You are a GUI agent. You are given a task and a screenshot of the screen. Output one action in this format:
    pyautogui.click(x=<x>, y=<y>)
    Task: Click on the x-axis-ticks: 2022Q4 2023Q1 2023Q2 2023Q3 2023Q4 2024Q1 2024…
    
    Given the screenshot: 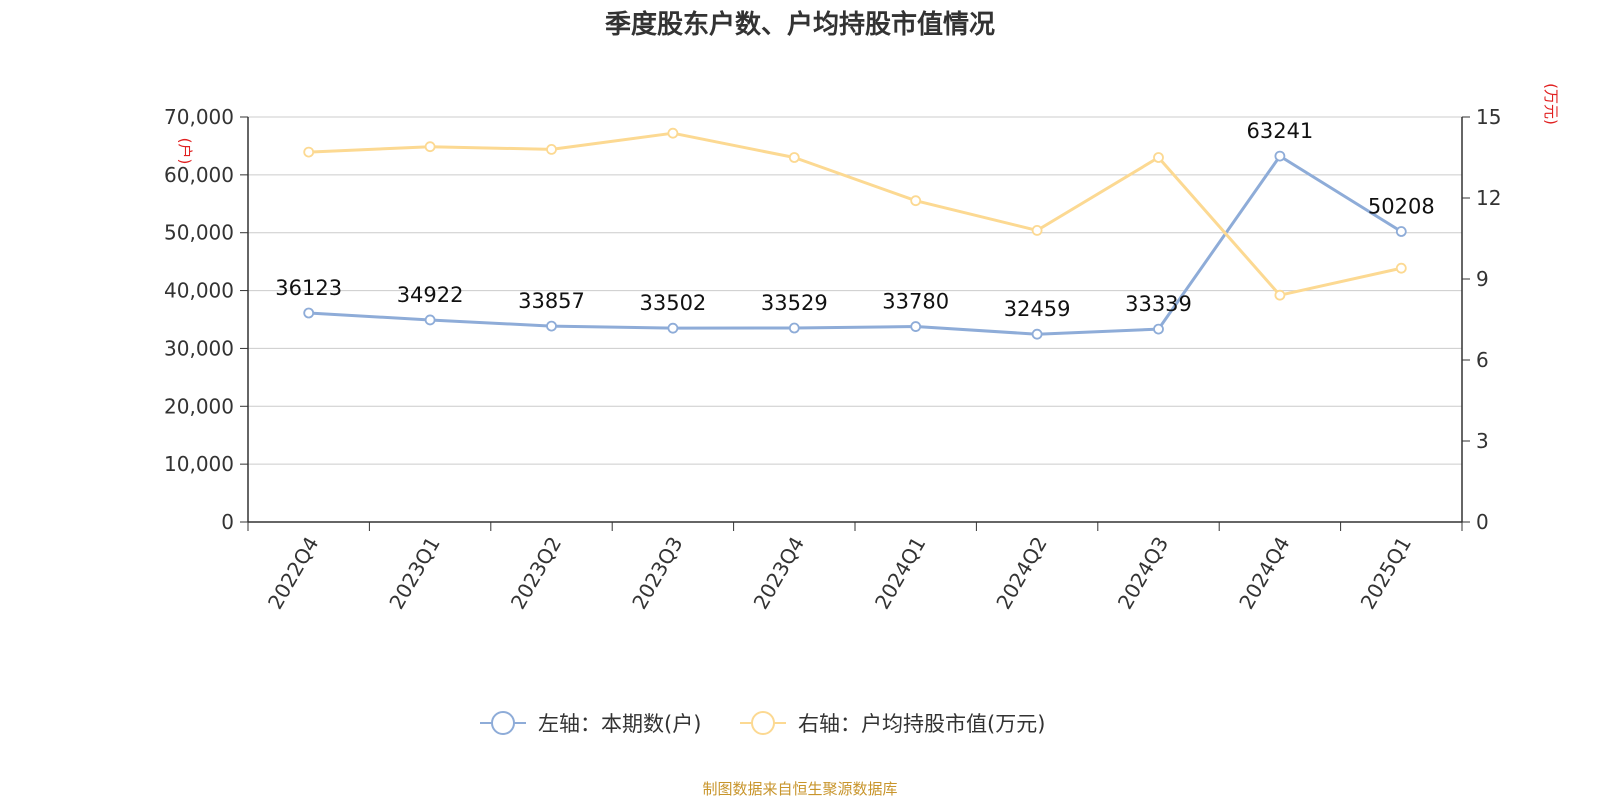 What is the action you would take?
    pyautogui.click(x=855, y=568)
    